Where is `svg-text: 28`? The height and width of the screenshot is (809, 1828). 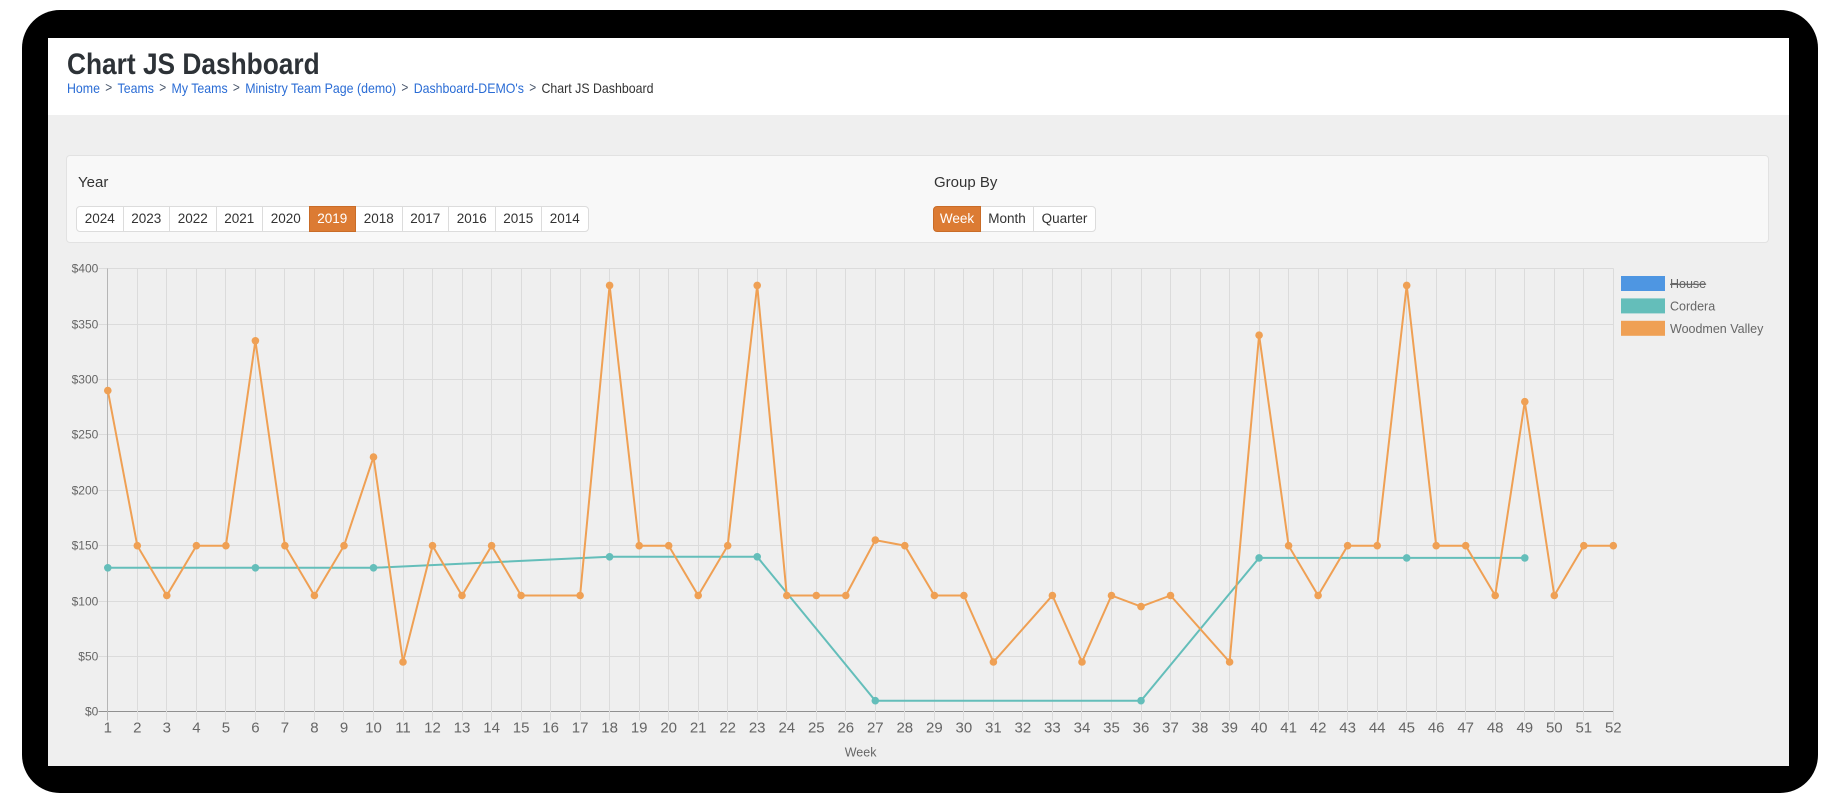 svg-text: 28 is located at coordinates (904, 728).